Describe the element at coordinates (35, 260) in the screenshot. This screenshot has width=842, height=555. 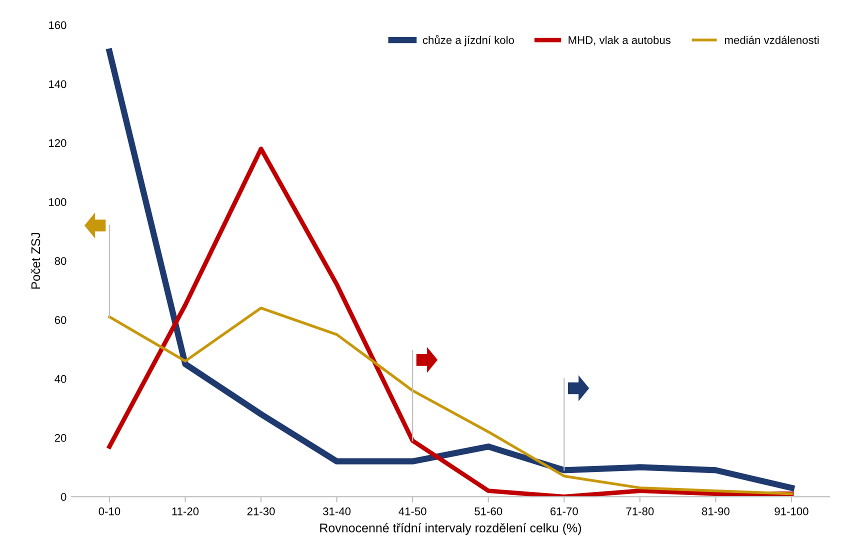
I see `y-axis-title: Počet ZSJ` at that location.